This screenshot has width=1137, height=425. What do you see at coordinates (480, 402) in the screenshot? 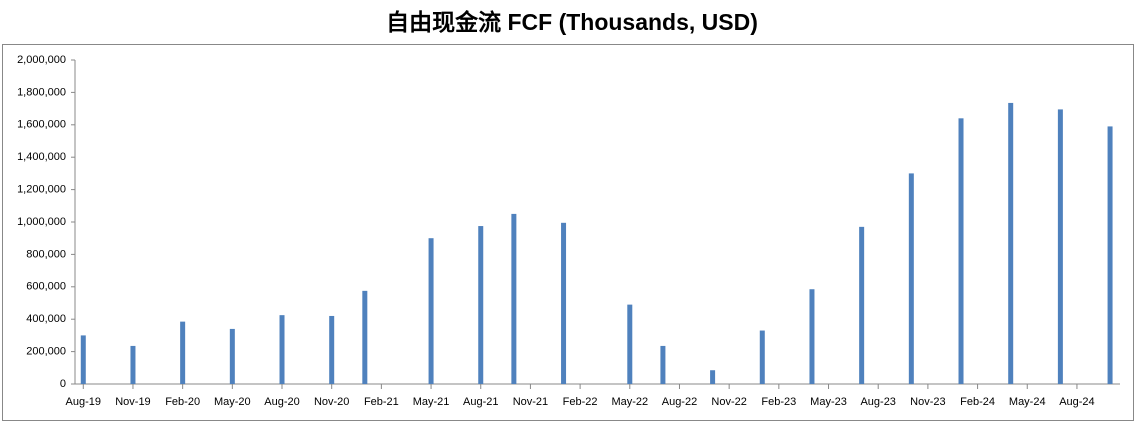
I see `x-tick-label: Aug-21` at bounding box center [480, 402].